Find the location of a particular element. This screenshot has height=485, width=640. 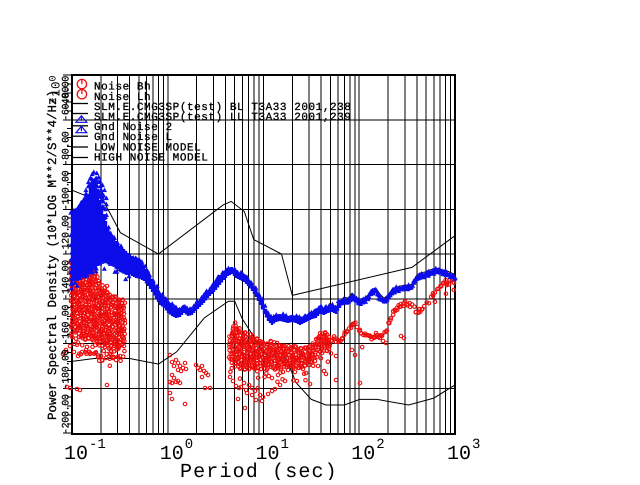

svg-text:SLM.E.CMG3SP(test) LL T3A33 20: SLM.E.CMG3SP(test) LL T3A33 2001,239 is located at coordinates (222, 118).